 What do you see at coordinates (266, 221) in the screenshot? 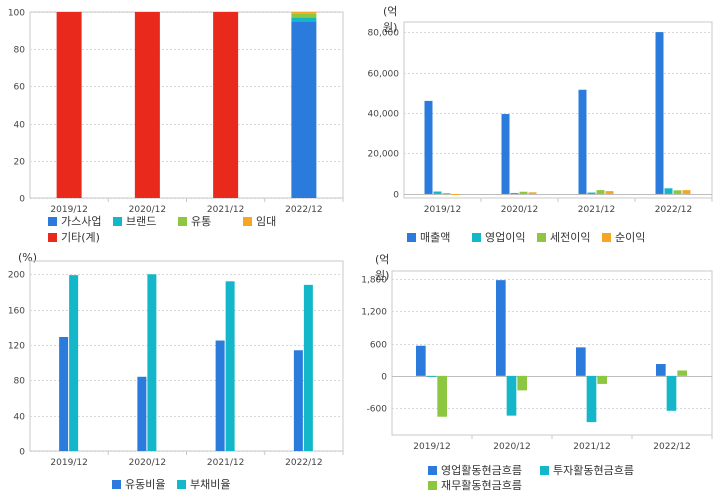
I see `legend-label: 임대` at bounding box center [266, 221].